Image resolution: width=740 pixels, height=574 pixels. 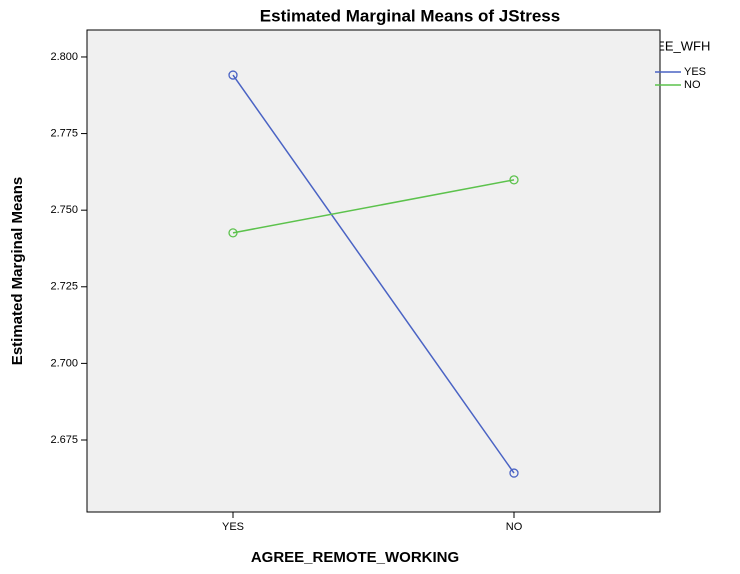 What do you see at coordinates (17, 271) in the screenshot?
I see `y-axis-label: Estimated Marginal Means` at bounding box center [17, 271].